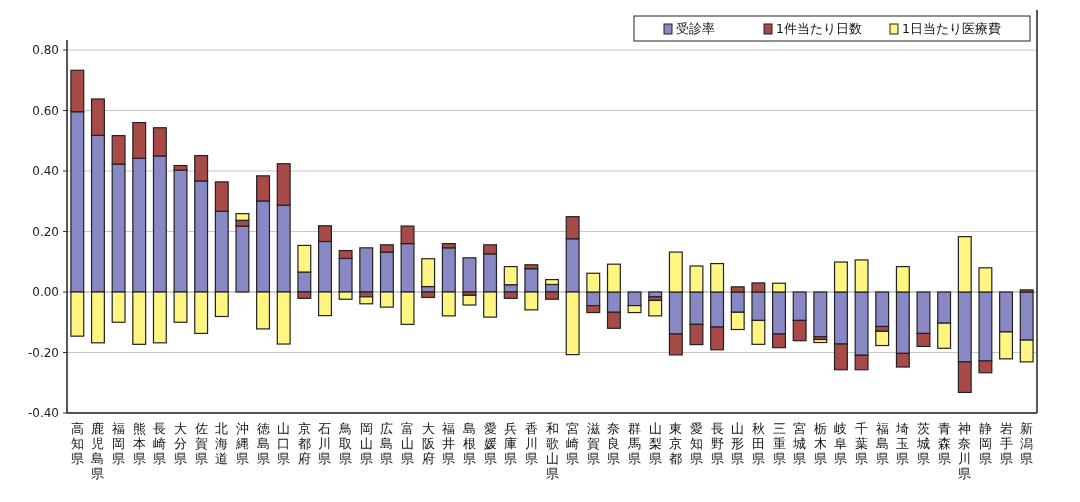 This screenshot has height=502, width=1080. Describe the element at coordinates (922, 443) in the screenshot. I see `x-tick-label: 茨城県` at that location.